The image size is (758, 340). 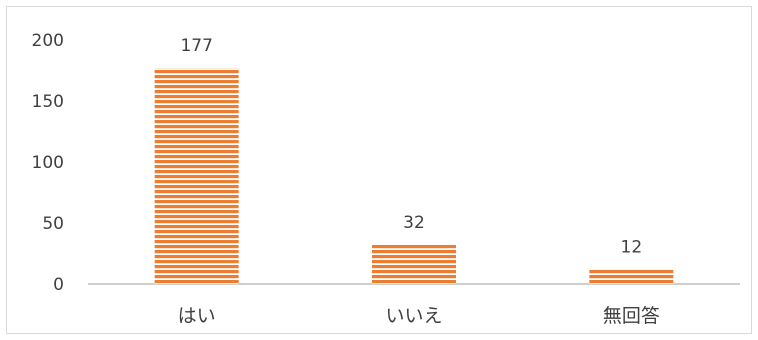 I want to click on y-tick-label-4: 200, so click(x=48, y=41).